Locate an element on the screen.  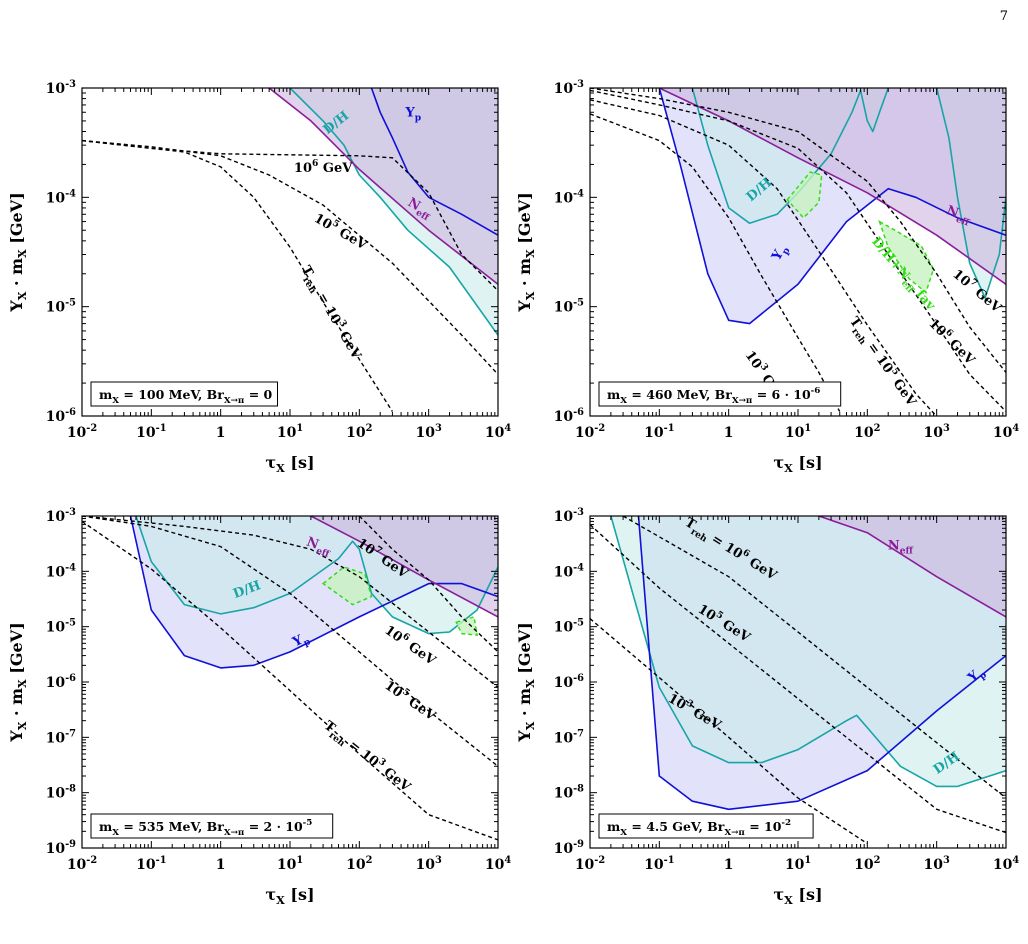
curve-label-y-p: Yp​ is located at coordinates (412, 114).